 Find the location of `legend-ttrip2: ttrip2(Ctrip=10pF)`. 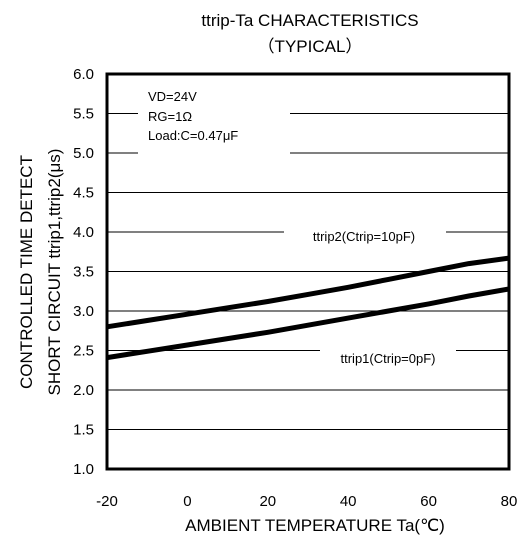

legend-ttrip2: ttrip2(Ctrip=10pF) is located at coordinates (364, 236).